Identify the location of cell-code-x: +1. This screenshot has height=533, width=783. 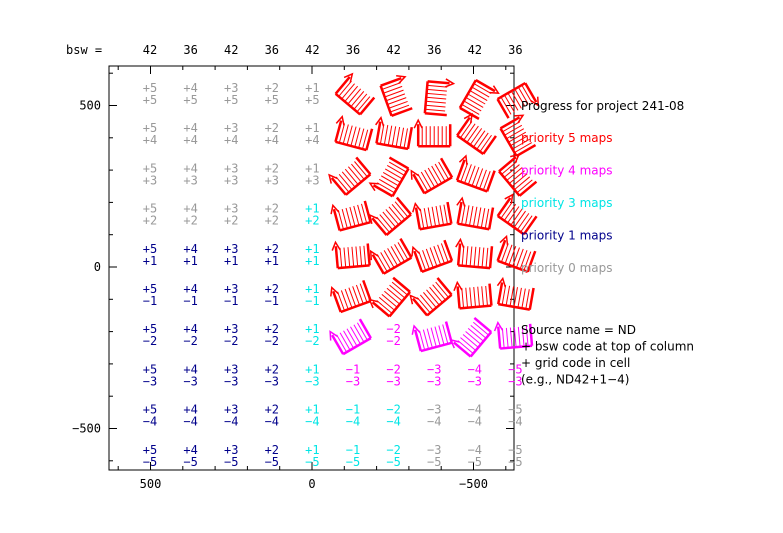
(312, 450).